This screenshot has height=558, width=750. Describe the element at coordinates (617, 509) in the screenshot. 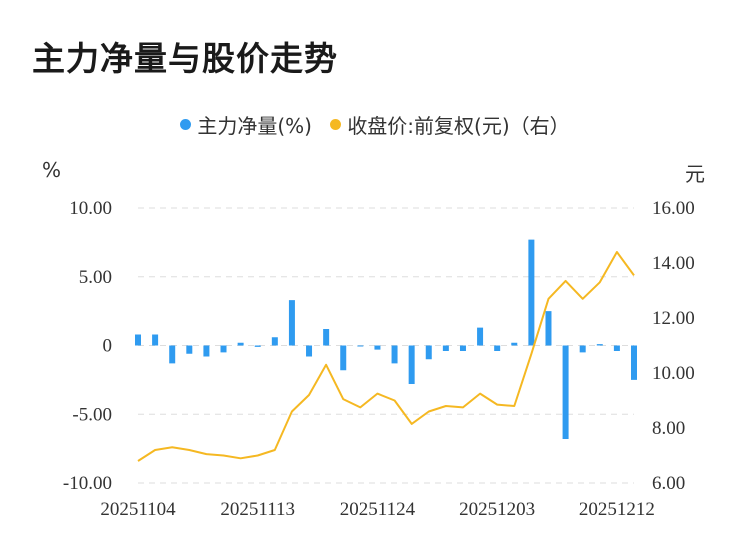

I see `x-tick-label: 20251212` at that location.